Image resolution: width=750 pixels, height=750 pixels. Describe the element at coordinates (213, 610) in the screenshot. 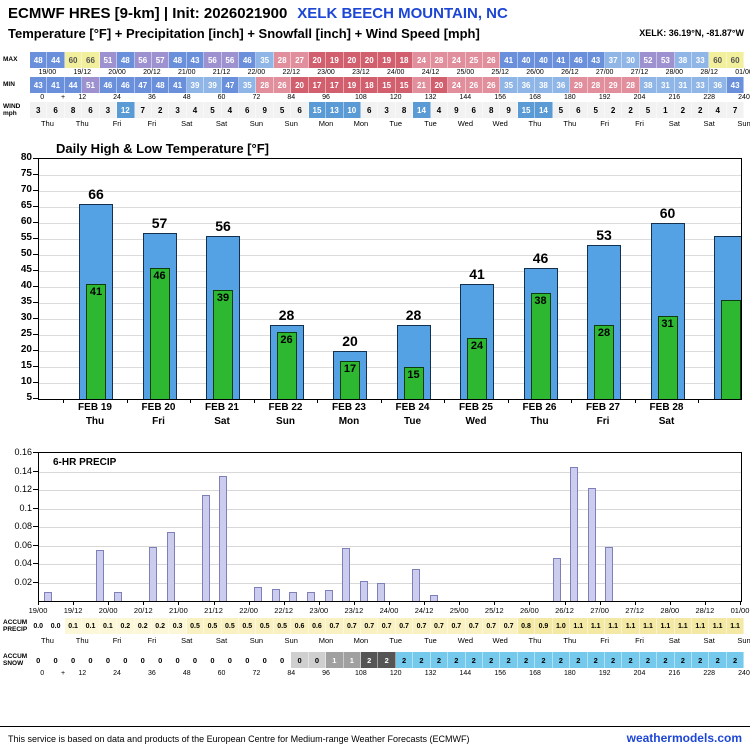

I see `precip-x-axis-label: 21/12` at that location.